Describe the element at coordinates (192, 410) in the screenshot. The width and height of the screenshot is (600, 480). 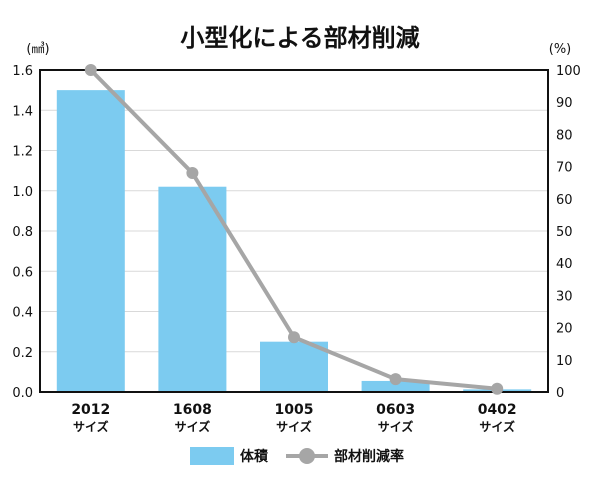
I see `category-label: 1608` at that location.